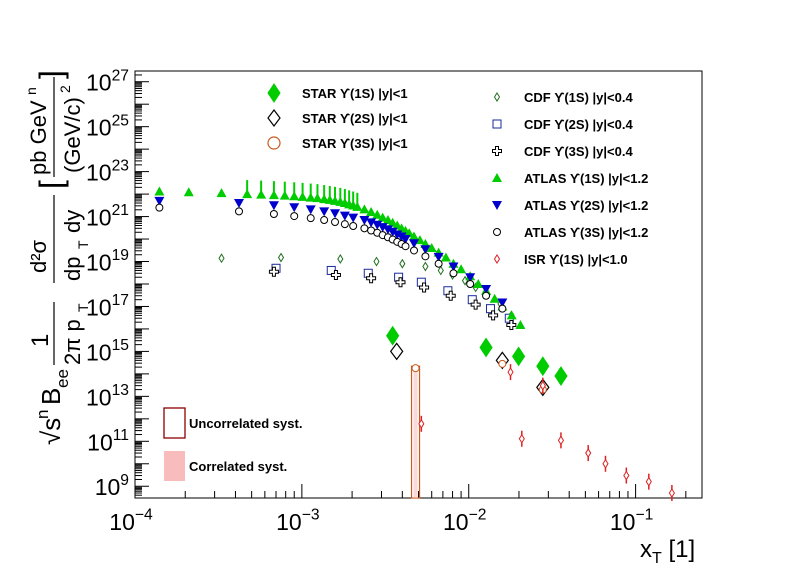 This screenshot has width=798, height=579. Describe the element at coordinates (83, 307) in the screenshot. I see `y-label-frac1-den-sub: T` at that location.